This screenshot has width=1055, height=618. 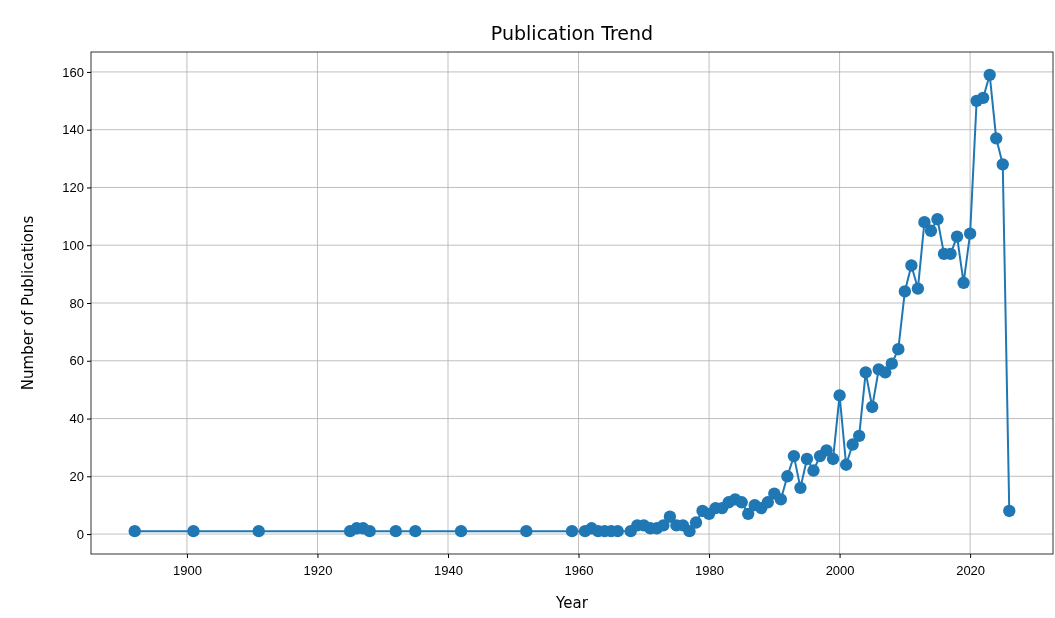 What do you see at coordinates (76, 361) in the screenshot?
I see `y-tick-label: 60` at bounding box center [76, 361].